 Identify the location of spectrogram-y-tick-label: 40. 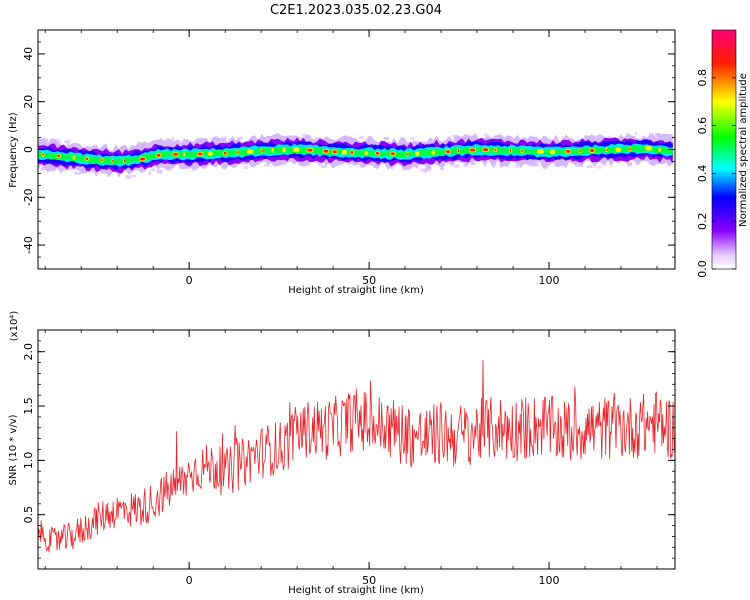
(28, 54).